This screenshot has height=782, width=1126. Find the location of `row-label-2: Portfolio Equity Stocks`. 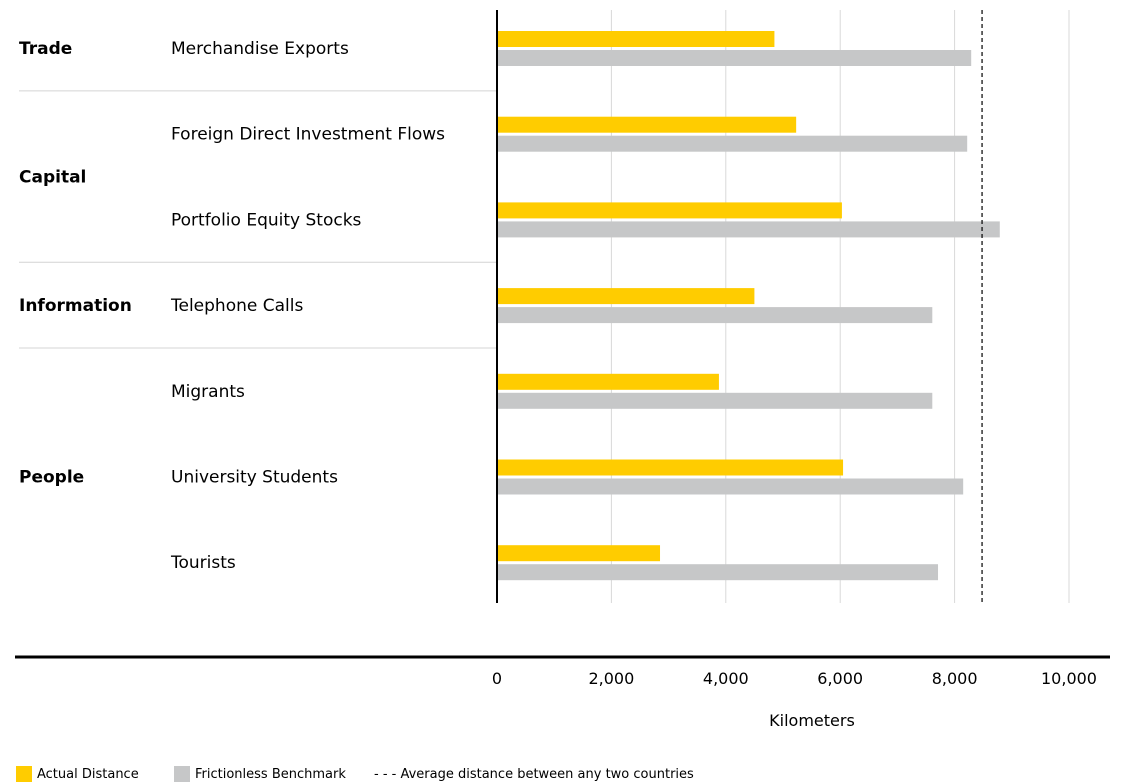

row-label-2: Portfolio Equity Stocks is located at coordinates (266, 220).